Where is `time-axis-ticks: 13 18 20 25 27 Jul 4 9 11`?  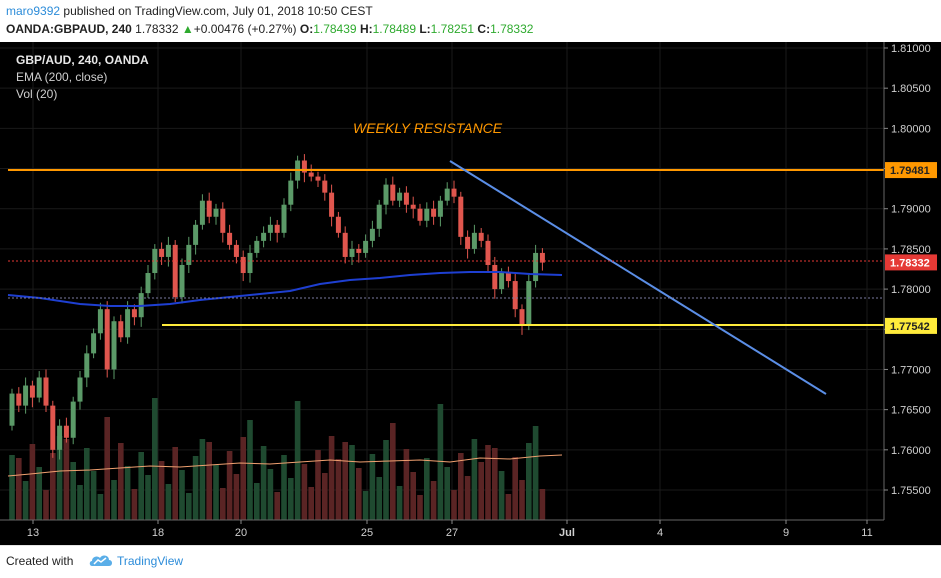
time-axis-ticks: 13 18 20 25 27 Jul 4 9 11 is located at coordinates (450, 529).